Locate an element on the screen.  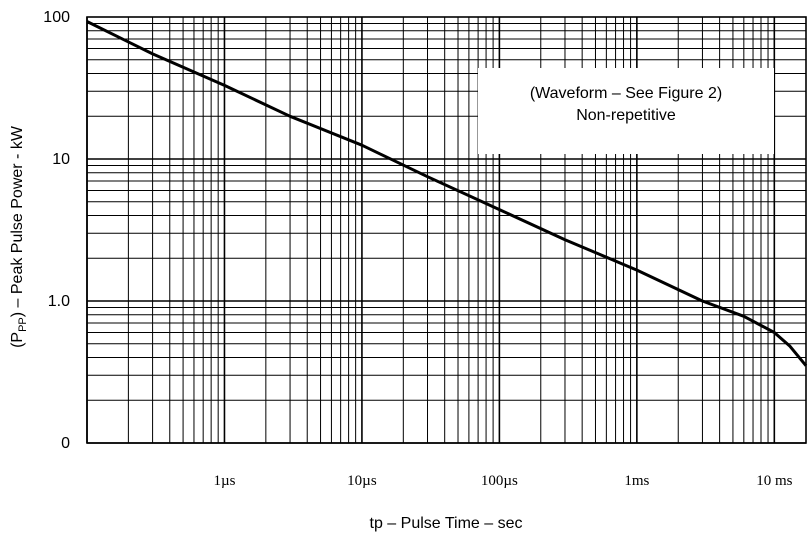
x-tick-label: 1ms is located at coordinates (636, 481).